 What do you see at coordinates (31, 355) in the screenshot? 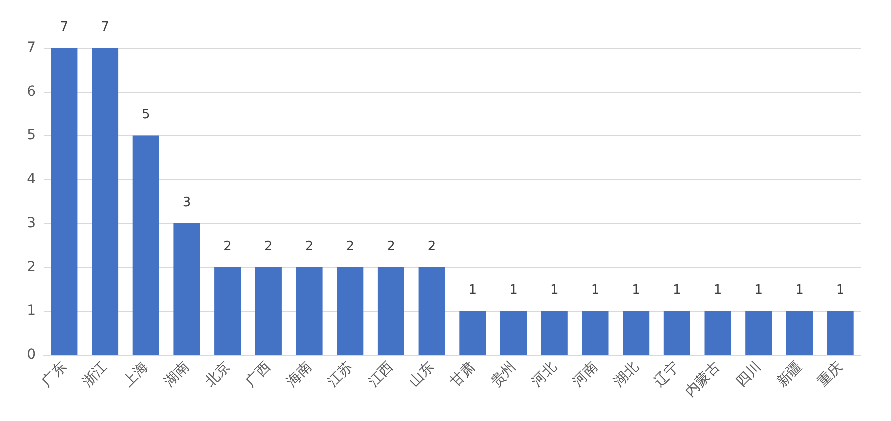
I see `y-tick-label: 0` at bounding box center [31, 355].